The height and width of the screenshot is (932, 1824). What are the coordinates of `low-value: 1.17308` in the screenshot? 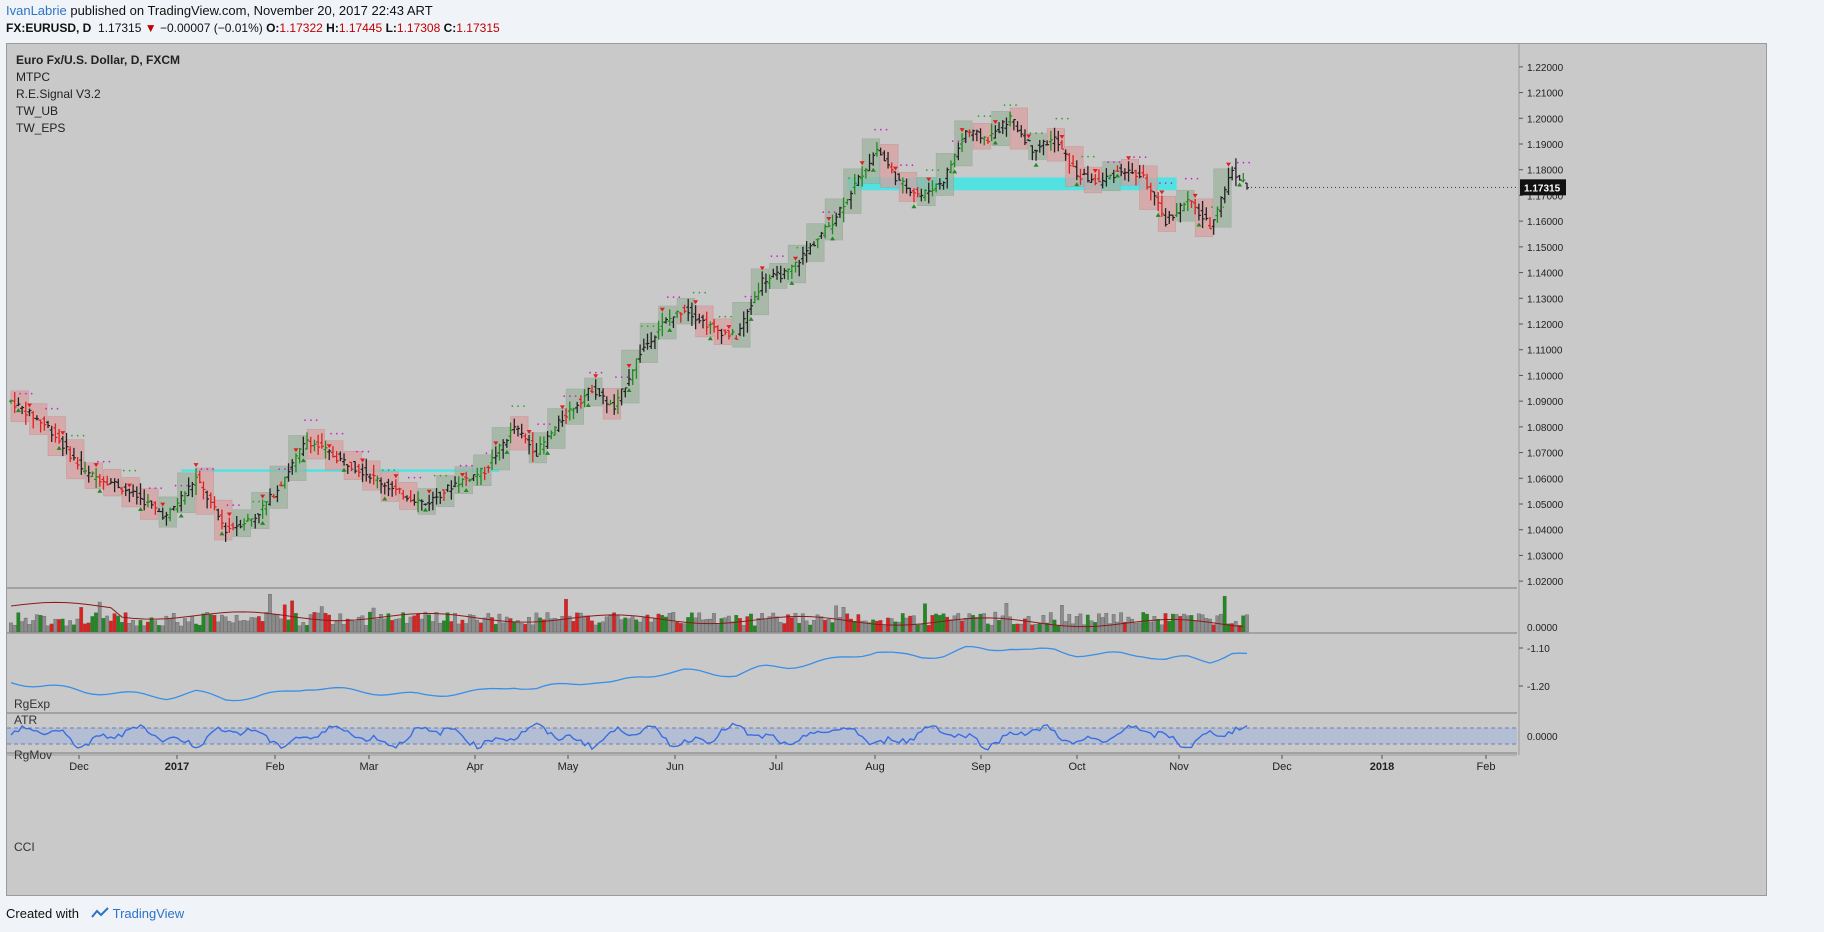 It's located at (418, 28).